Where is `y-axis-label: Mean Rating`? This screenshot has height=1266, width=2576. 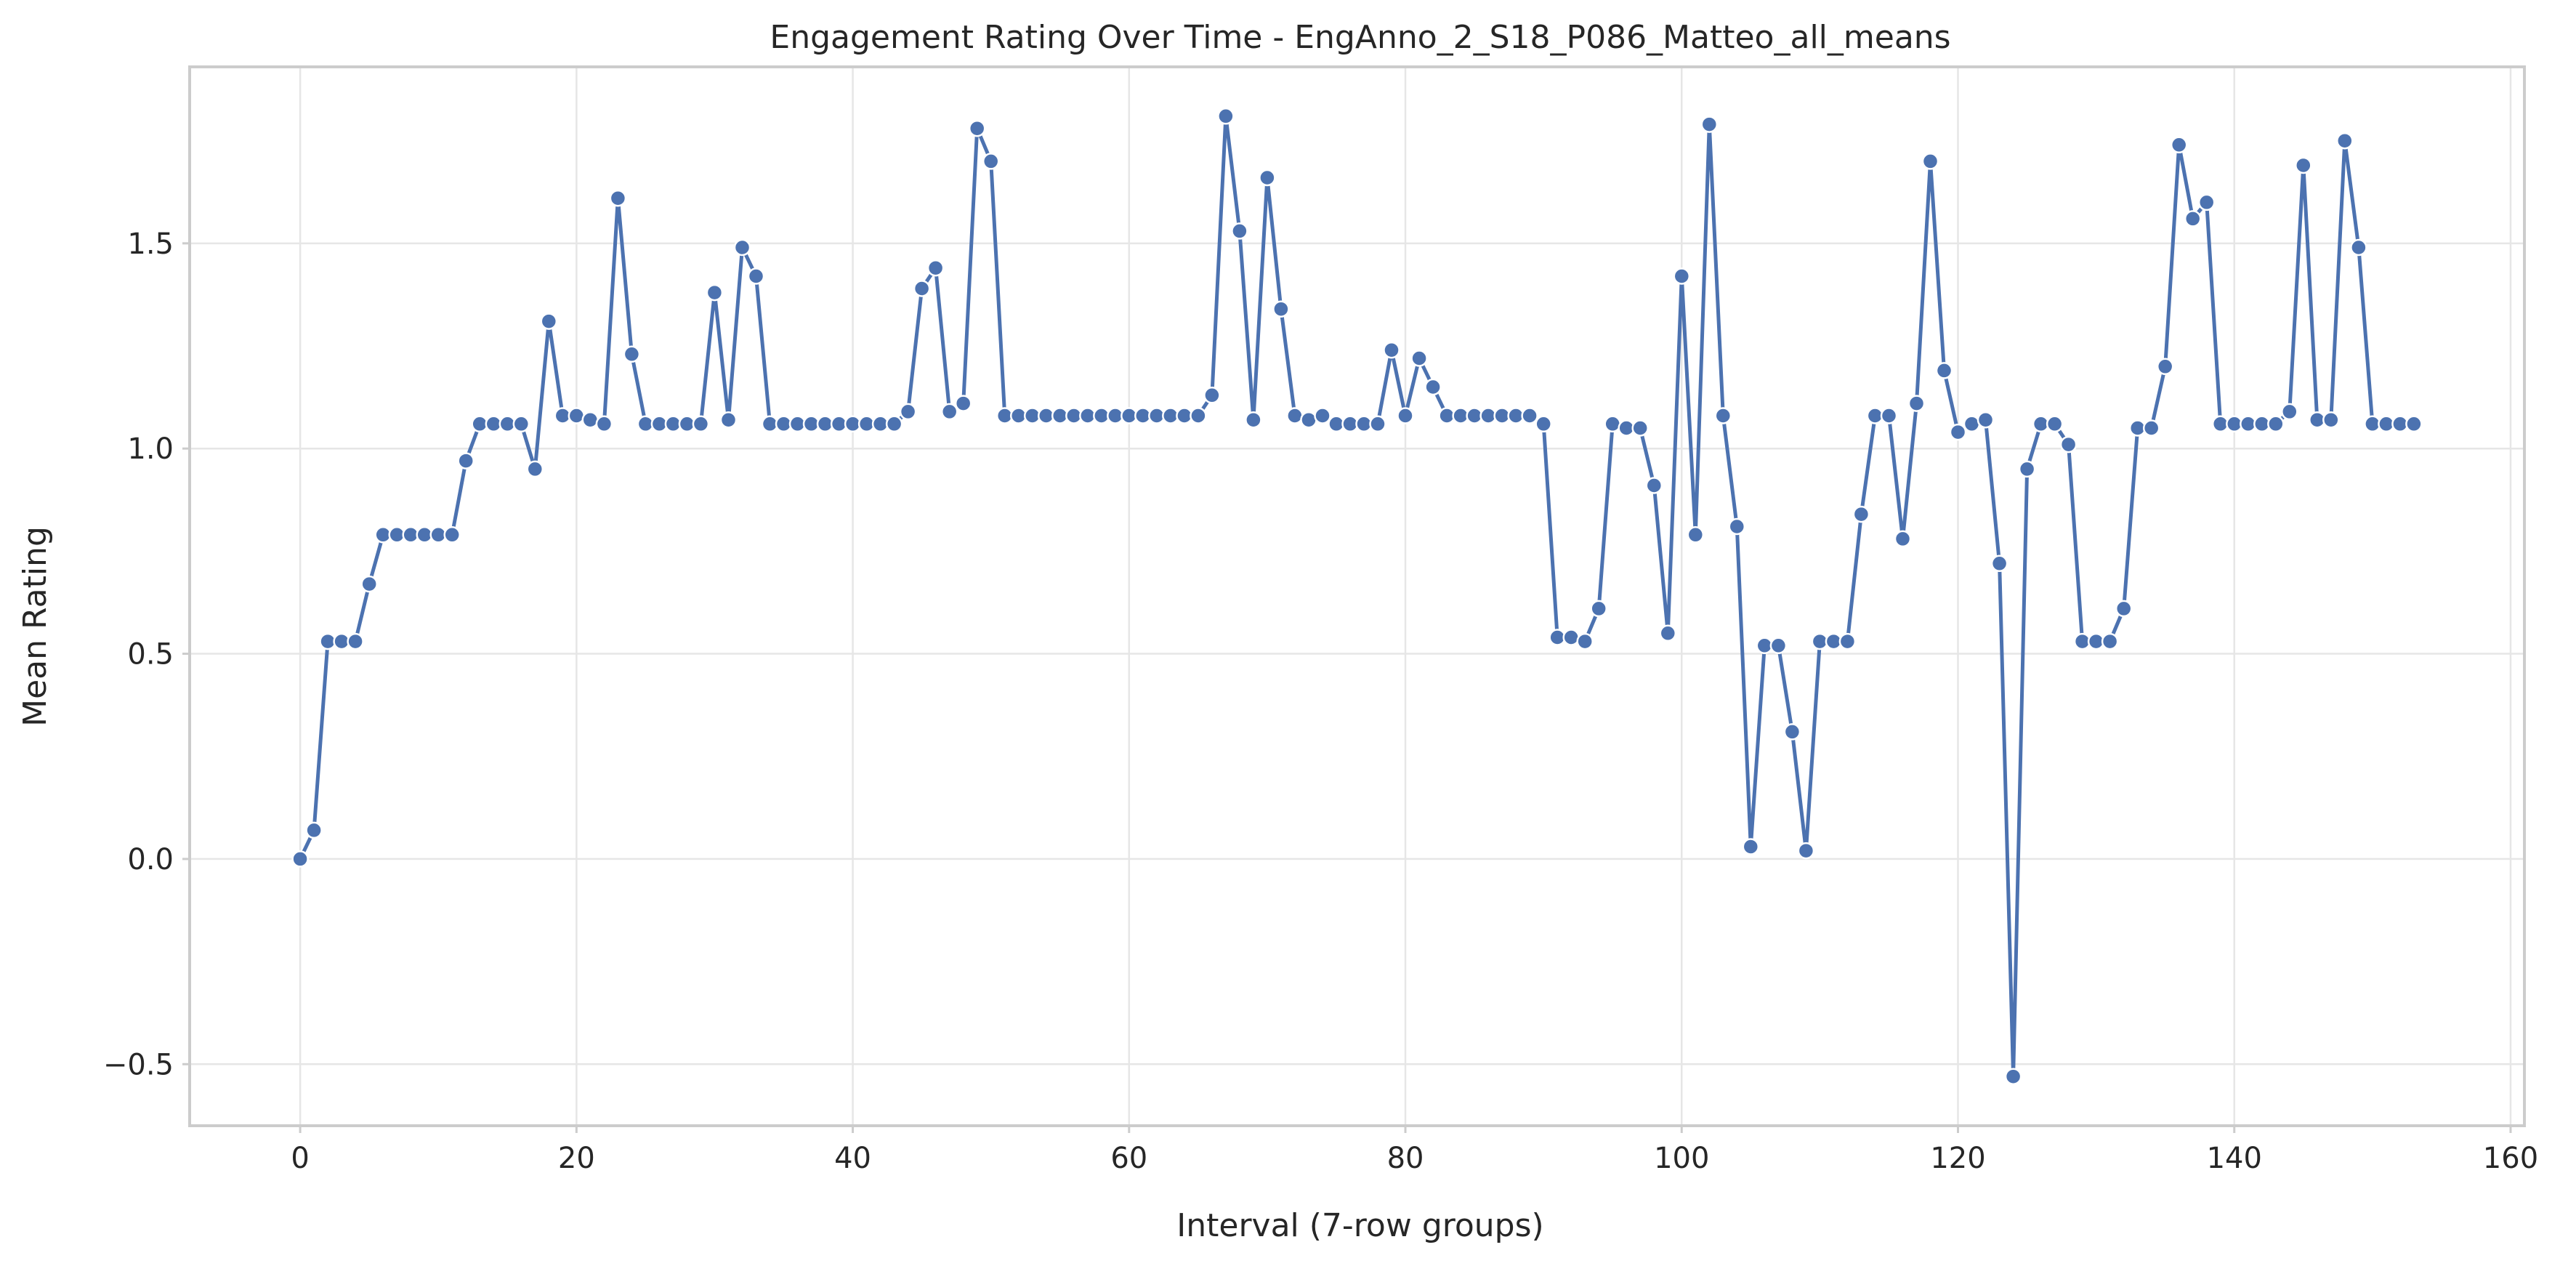 y-axis-label: Mean Rating is located at coordinates (36, 626).